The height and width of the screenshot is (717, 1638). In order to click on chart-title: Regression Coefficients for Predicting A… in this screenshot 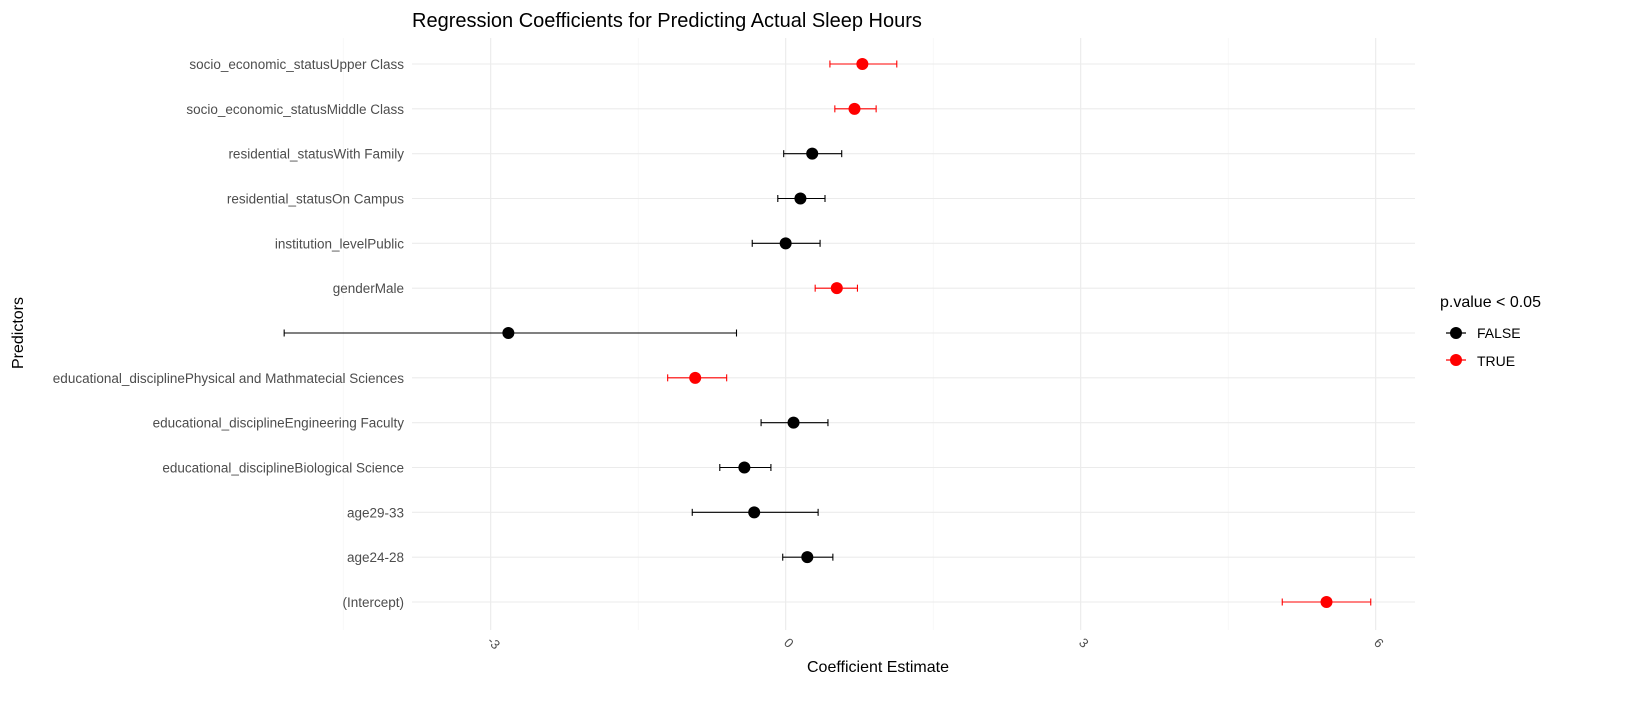, I will do `click(667, 21)`.